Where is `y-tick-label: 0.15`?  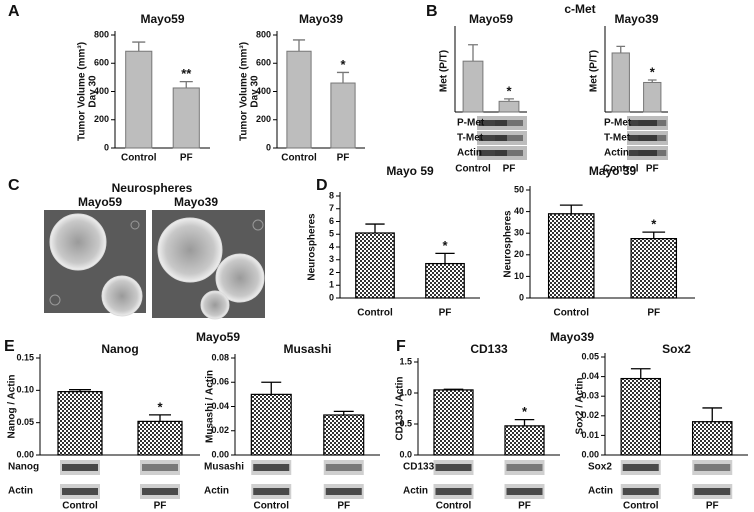 y-tick-label: 0.15 is located at coordinates (25, 357).